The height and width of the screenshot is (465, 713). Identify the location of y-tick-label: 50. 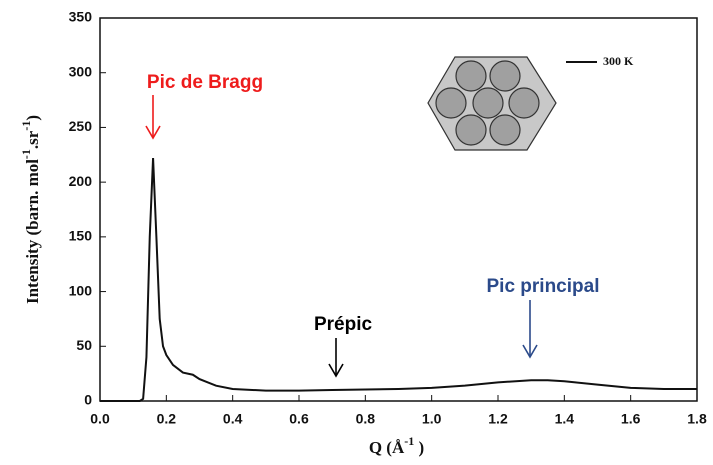
(84, 345).